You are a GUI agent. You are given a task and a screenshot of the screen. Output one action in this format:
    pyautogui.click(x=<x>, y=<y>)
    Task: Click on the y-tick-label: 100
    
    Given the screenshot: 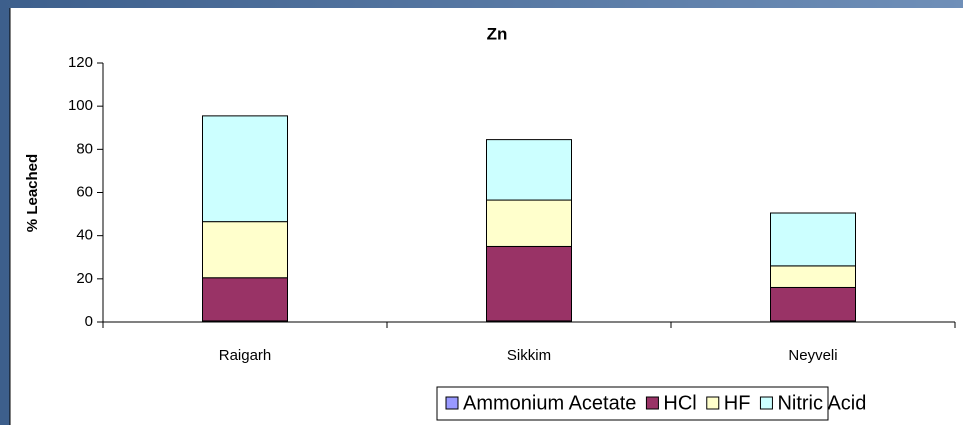 What is the action you would take?
    pyautogui.click(x=80, y=105)
    